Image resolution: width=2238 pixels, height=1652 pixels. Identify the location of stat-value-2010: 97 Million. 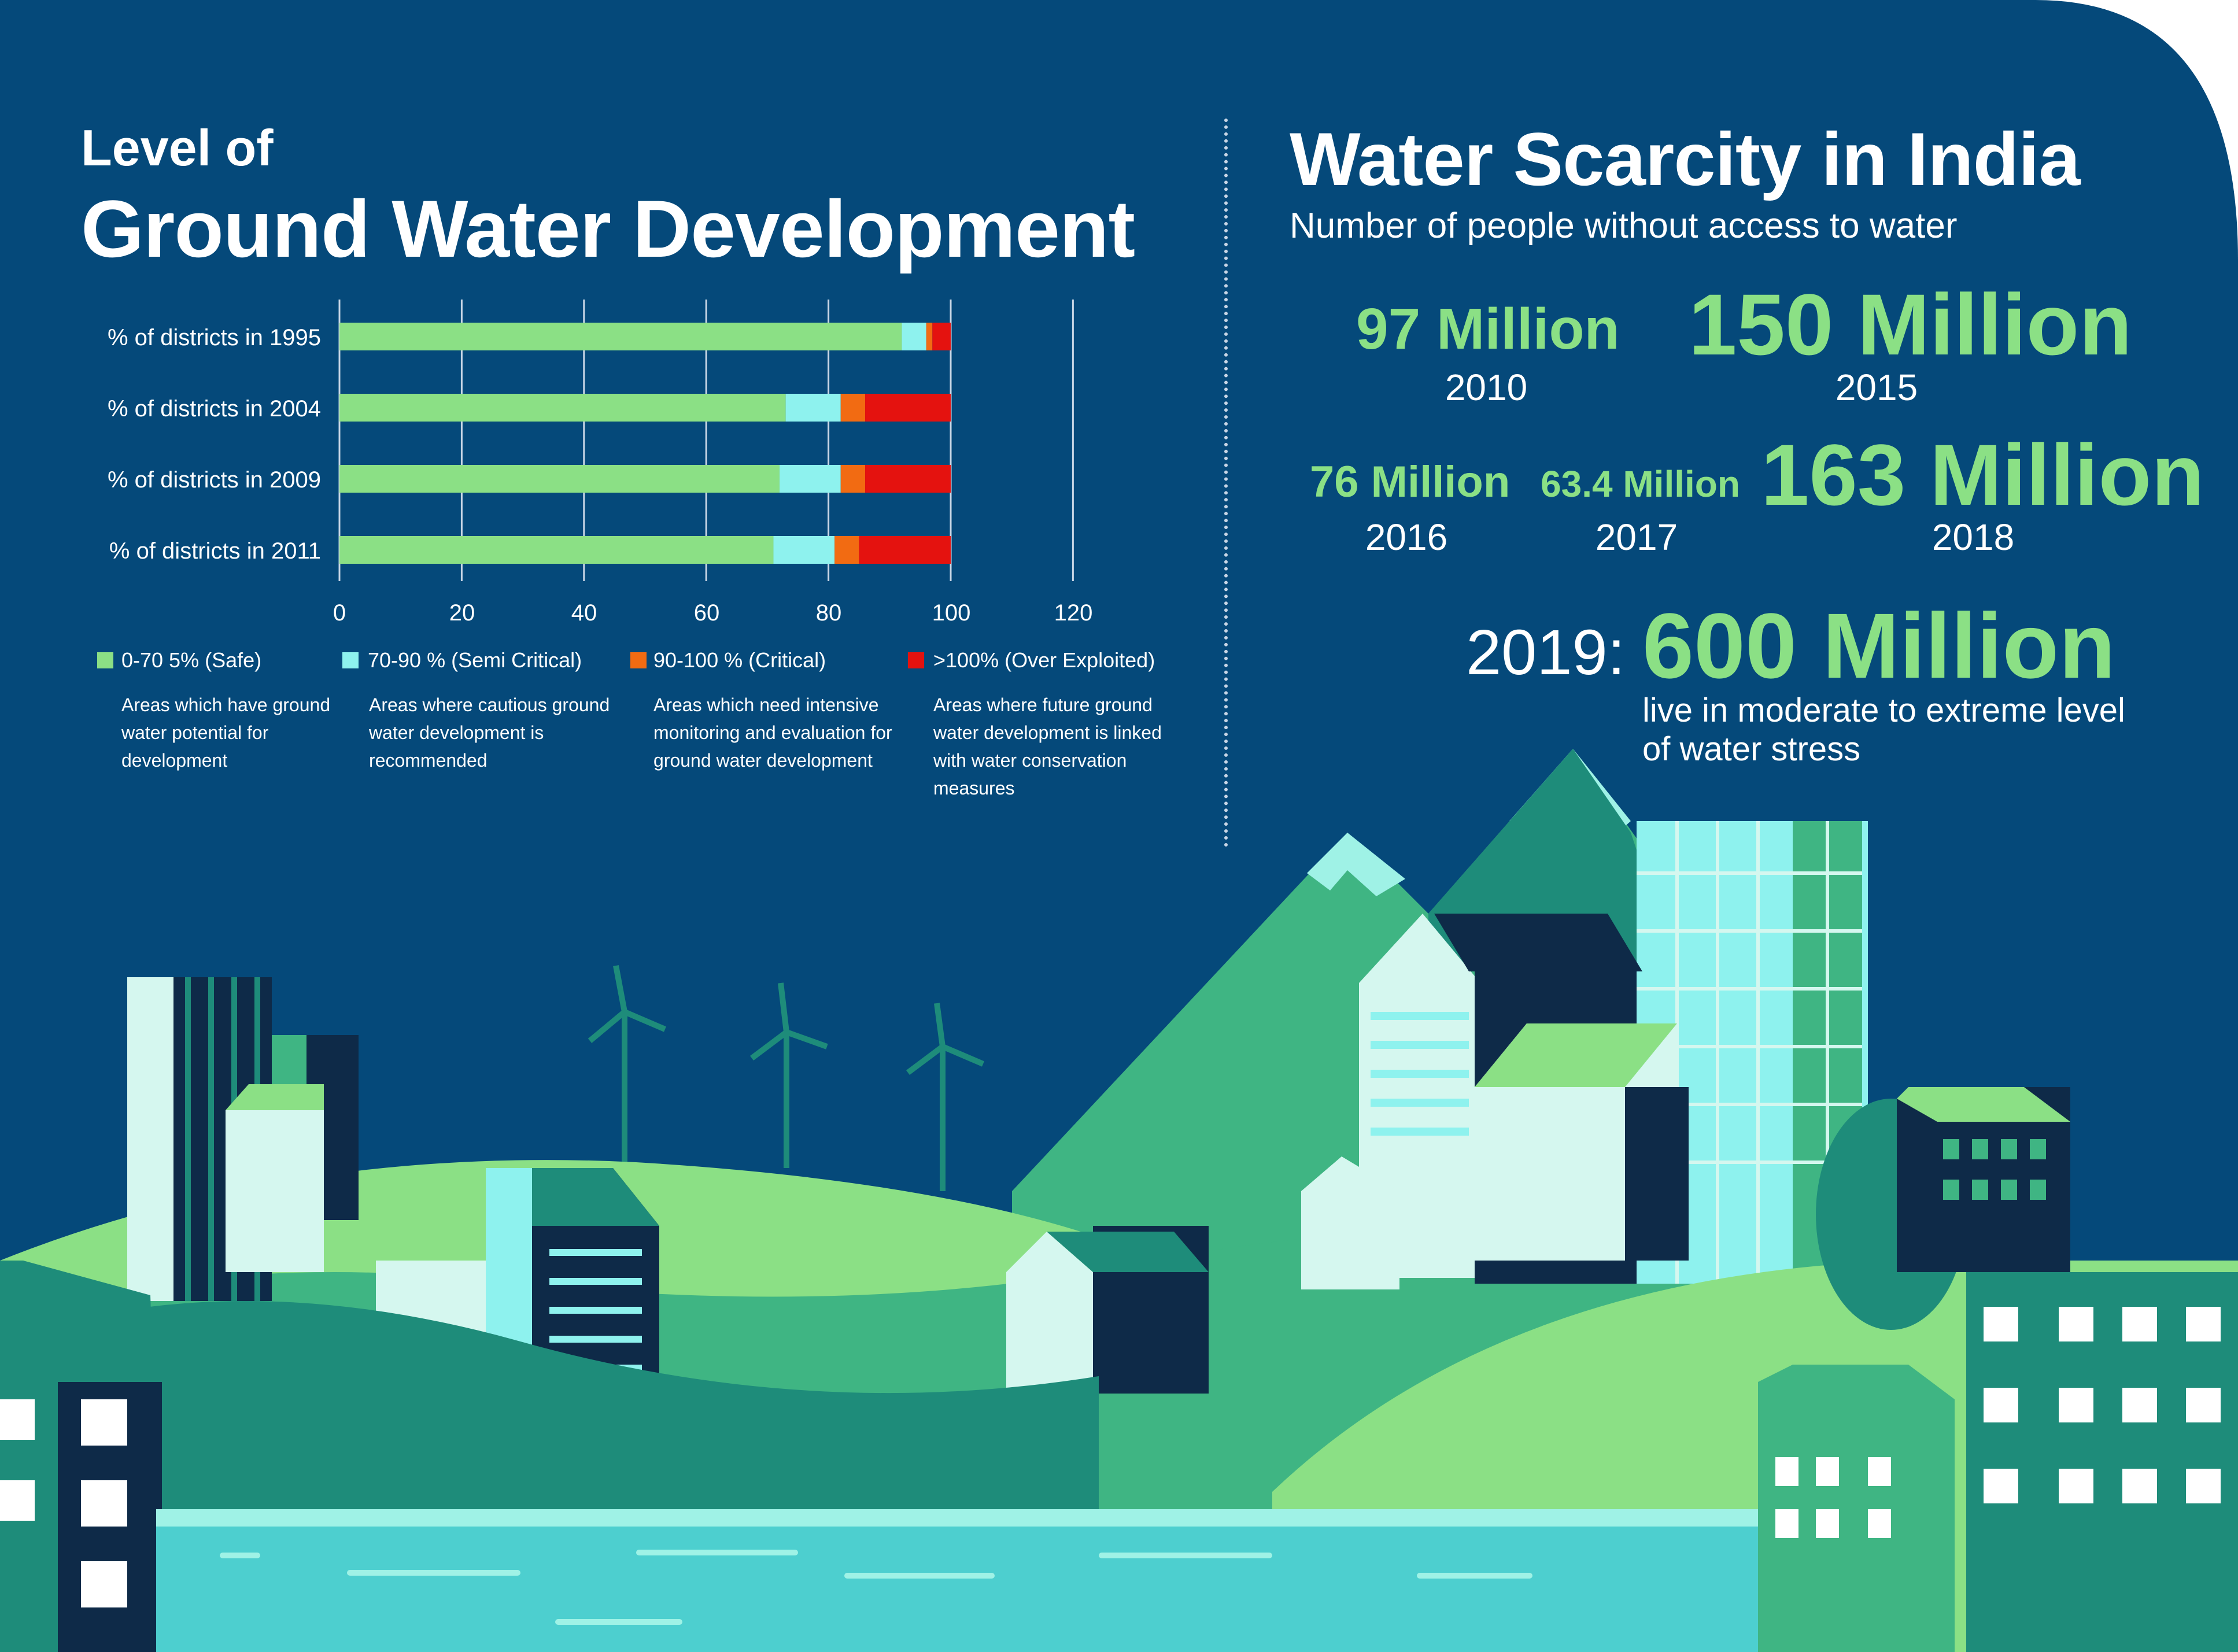
(1488, 329).